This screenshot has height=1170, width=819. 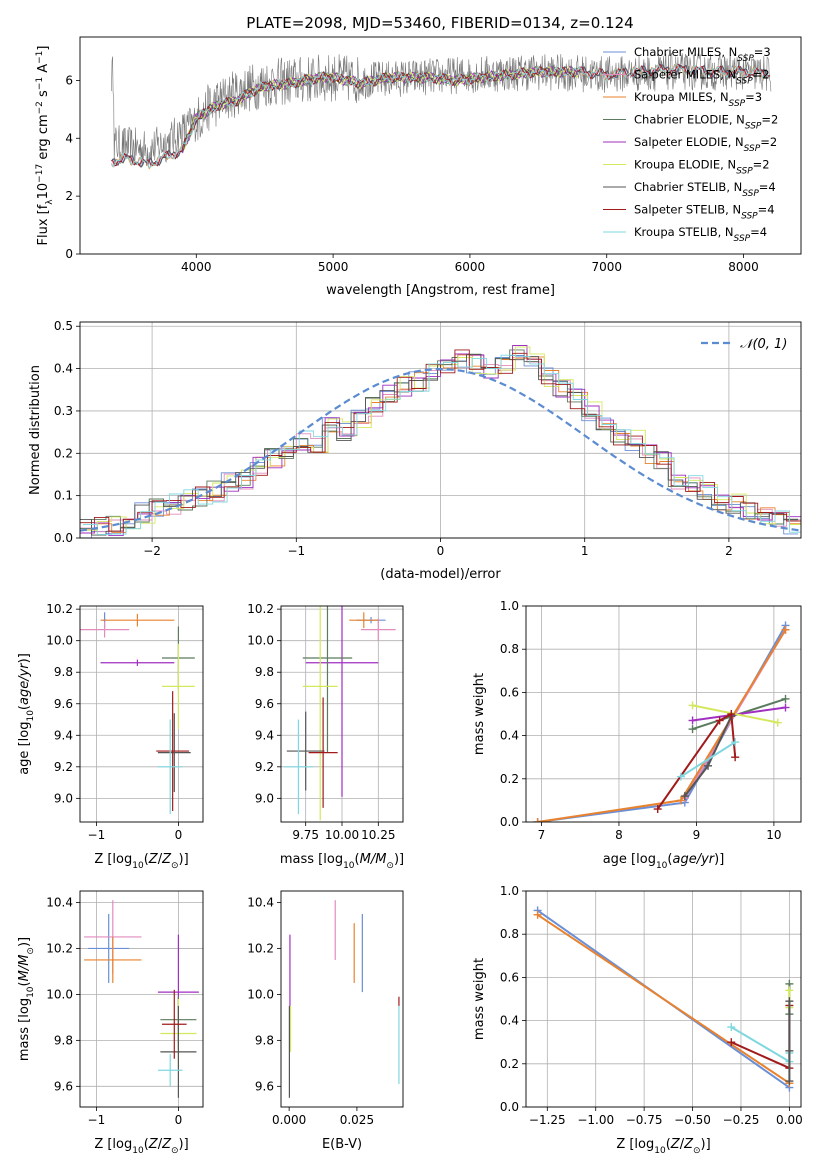 I want to click on x-tick-label: 9.75, so click(x=305, y=835).